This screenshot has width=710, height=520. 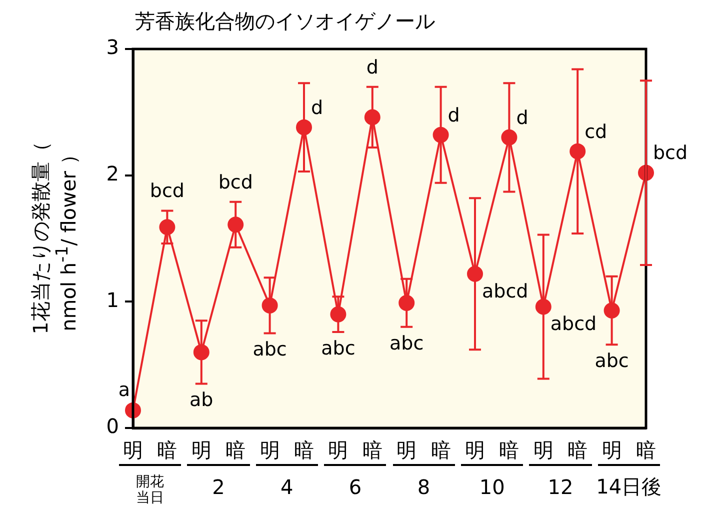 I want to click on text: 12, so click(x=561, y=487).